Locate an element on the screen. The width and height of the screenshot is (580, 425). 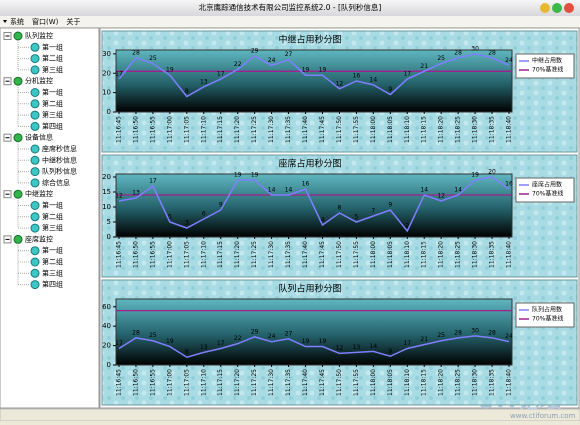
x-tick-label: 11:16:45 is located at coordinates (119, 382).